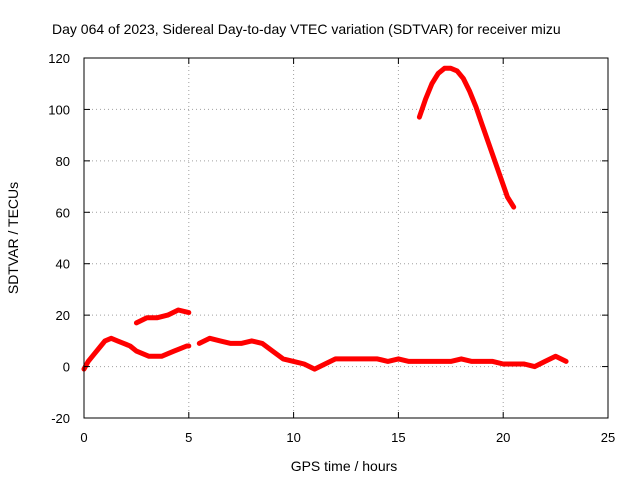 This screenshot has width=640, height=480. What do you see at coordinates (59, 109) in the screenshot?
I see `y-tick-label: 100` at bounding box center [59, 109].